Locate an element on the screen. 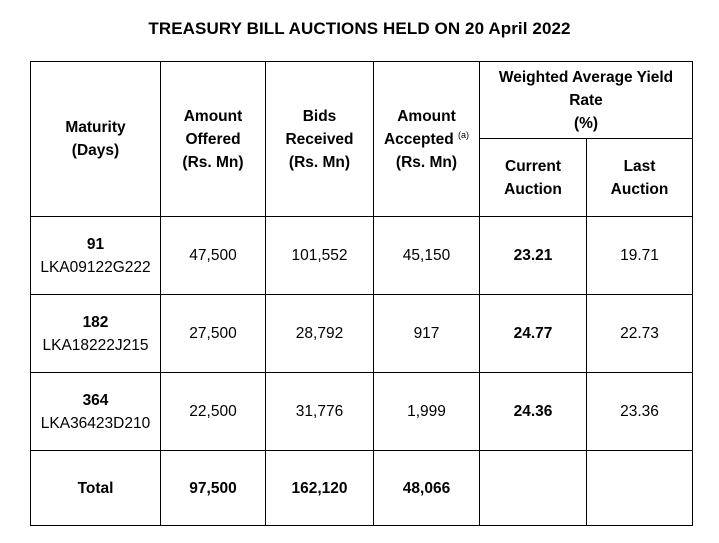 This screenshot has height=543, width=719. total-label: Total is located at coordinates (95, 488).